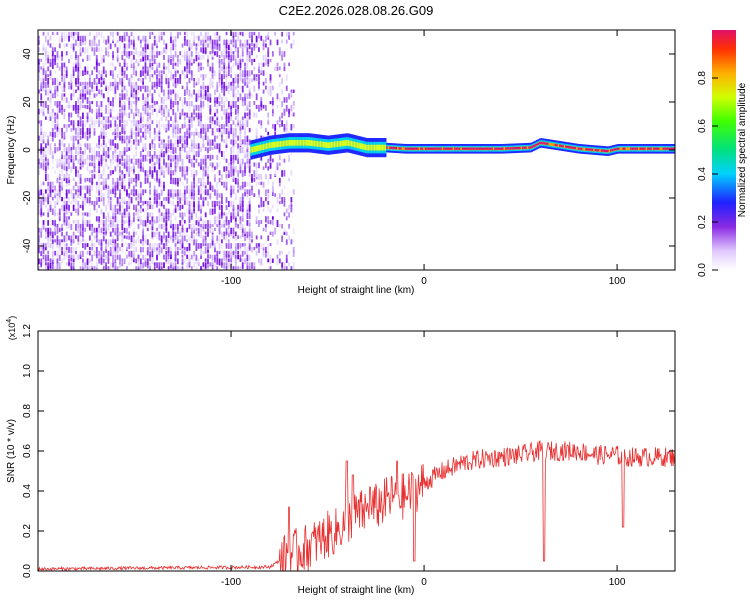  I want to click on ridge-peak, so click(432, 148).